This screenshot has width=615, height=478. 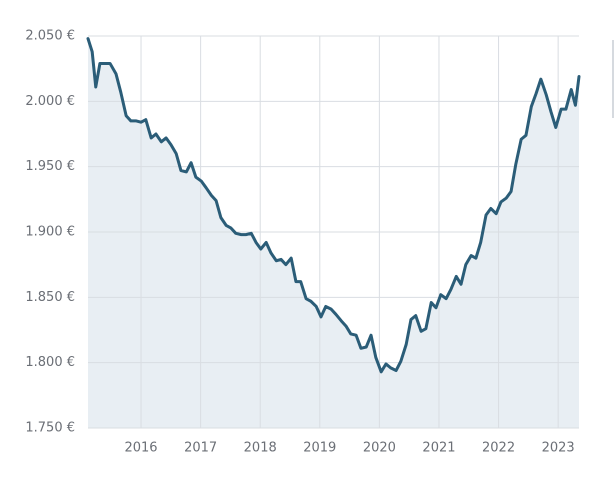 What do you see at coordinates (319, 448) in the screenshot?
I see `x-tick-label: 2019` at bounding box center [319, 448].